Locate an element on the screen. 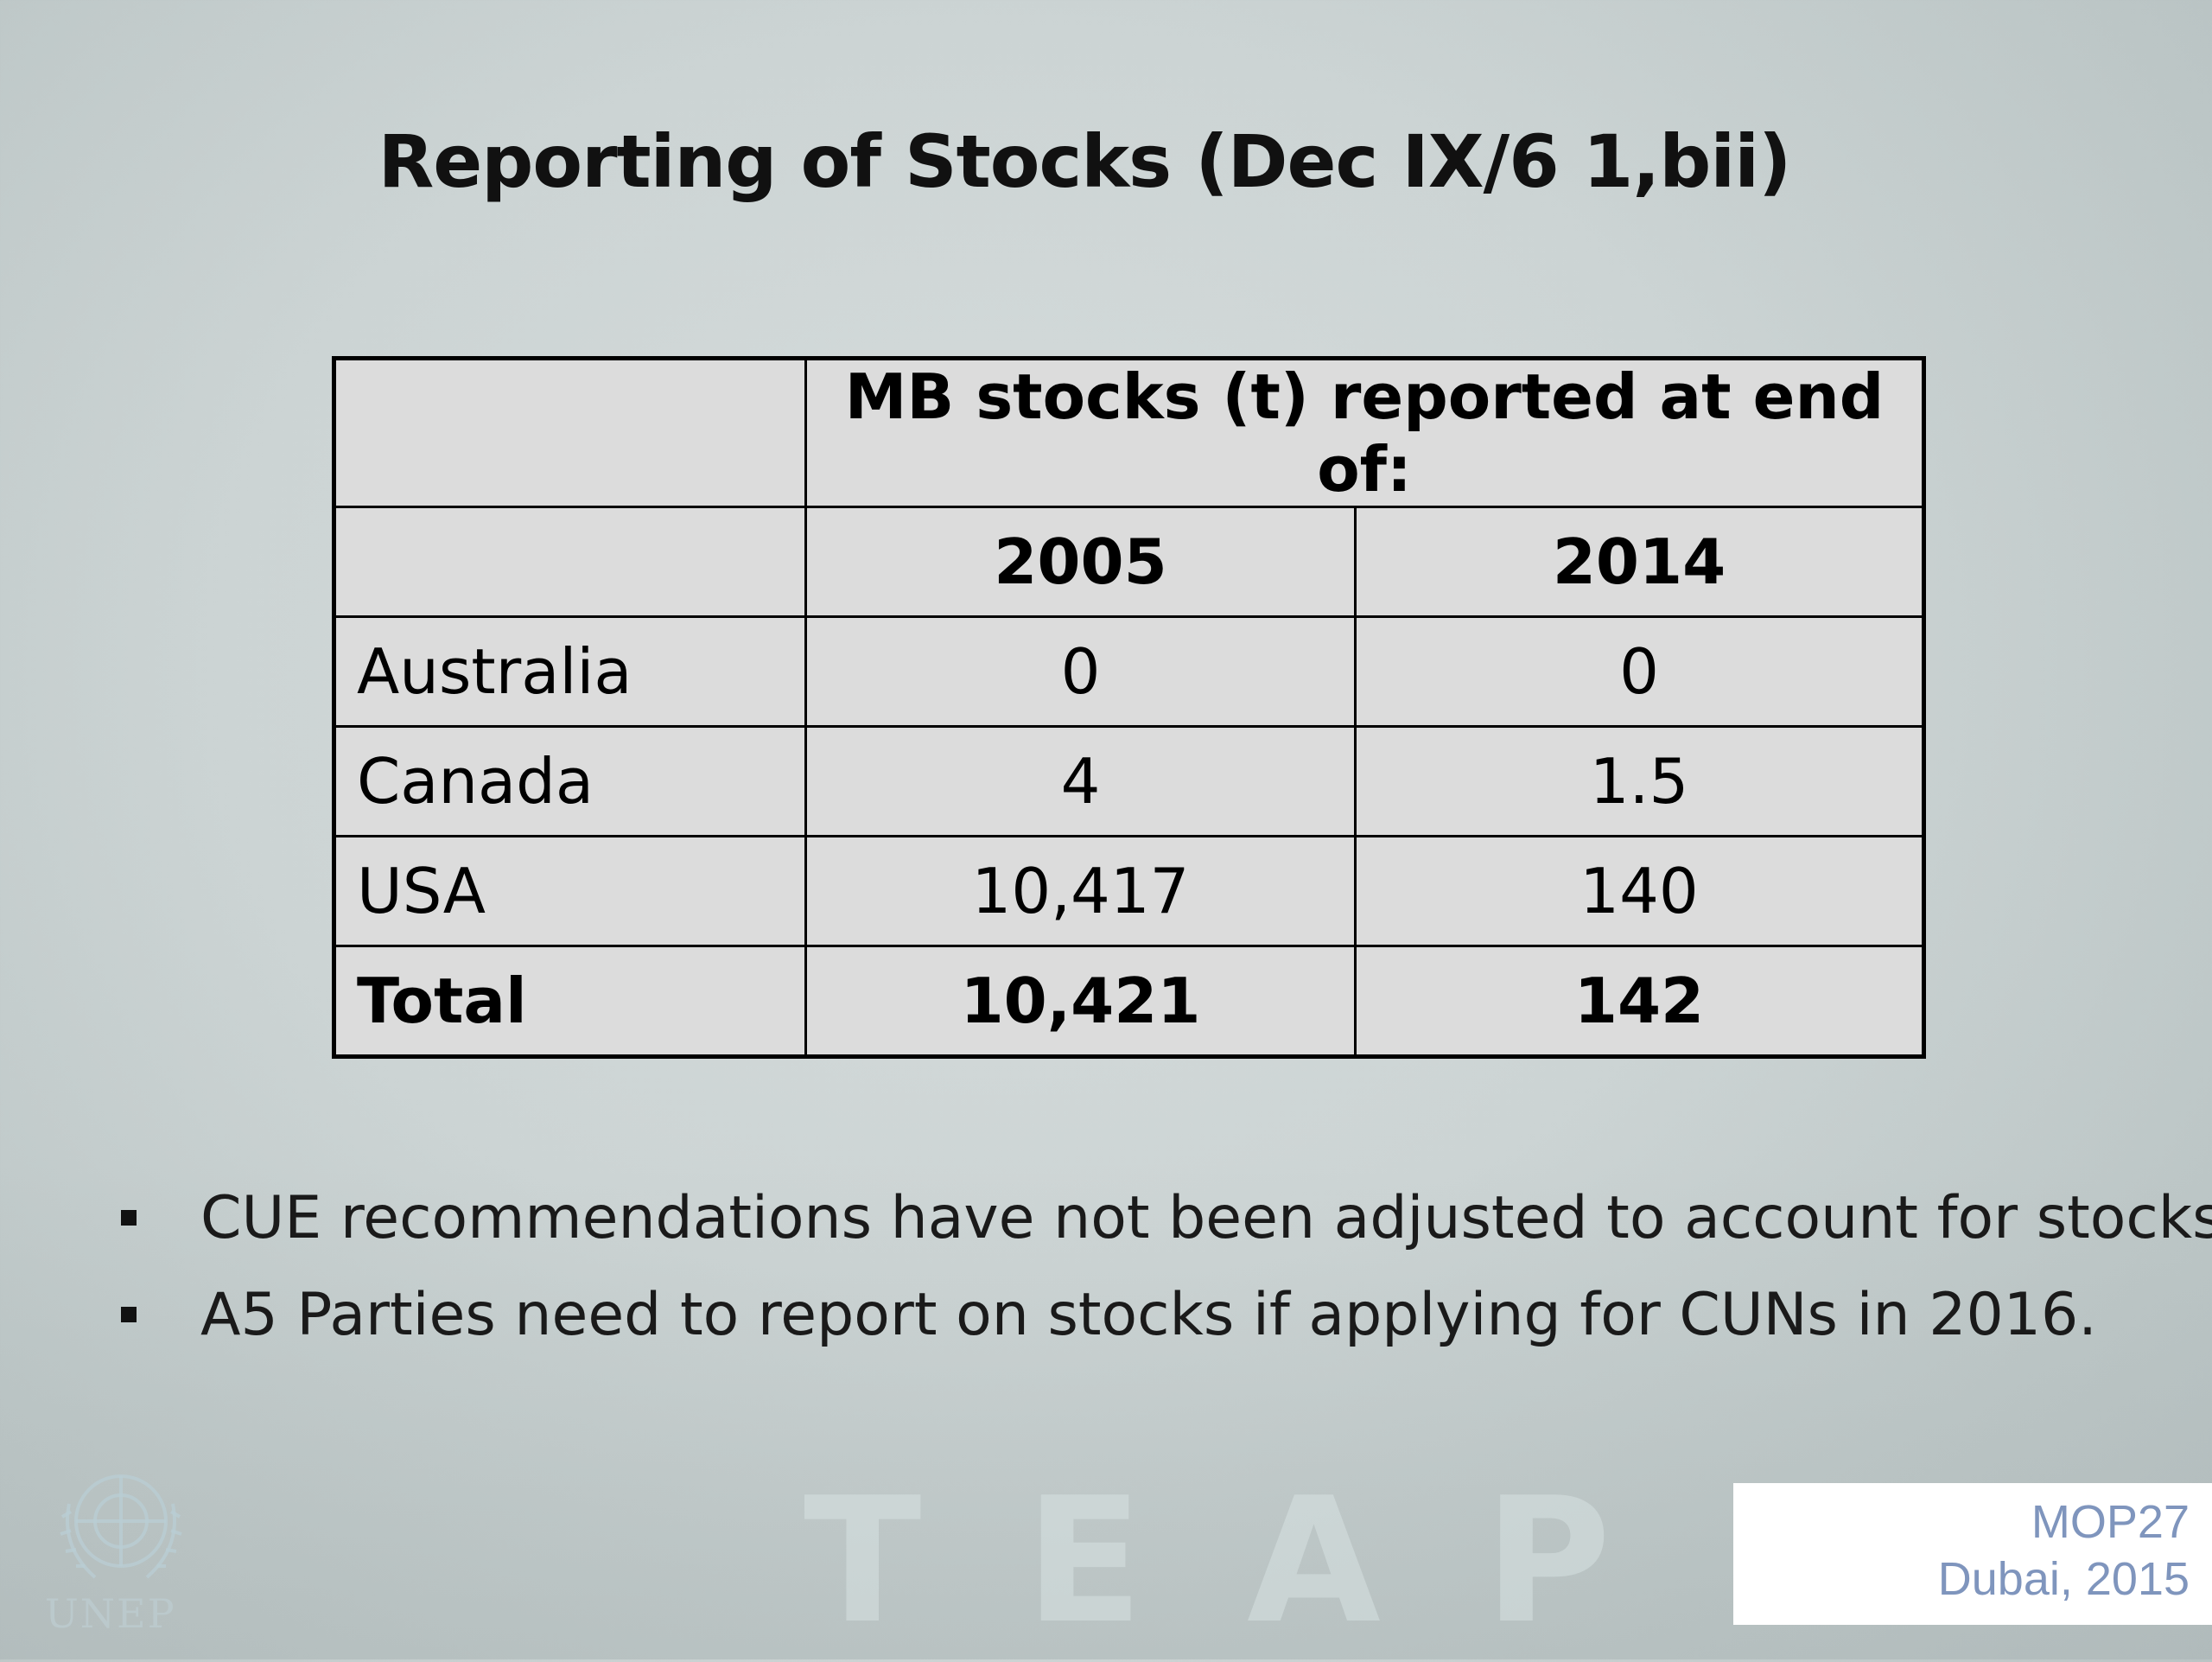  location-date-label: Dubai, 2015 is located at coordinates (2063, 1579).